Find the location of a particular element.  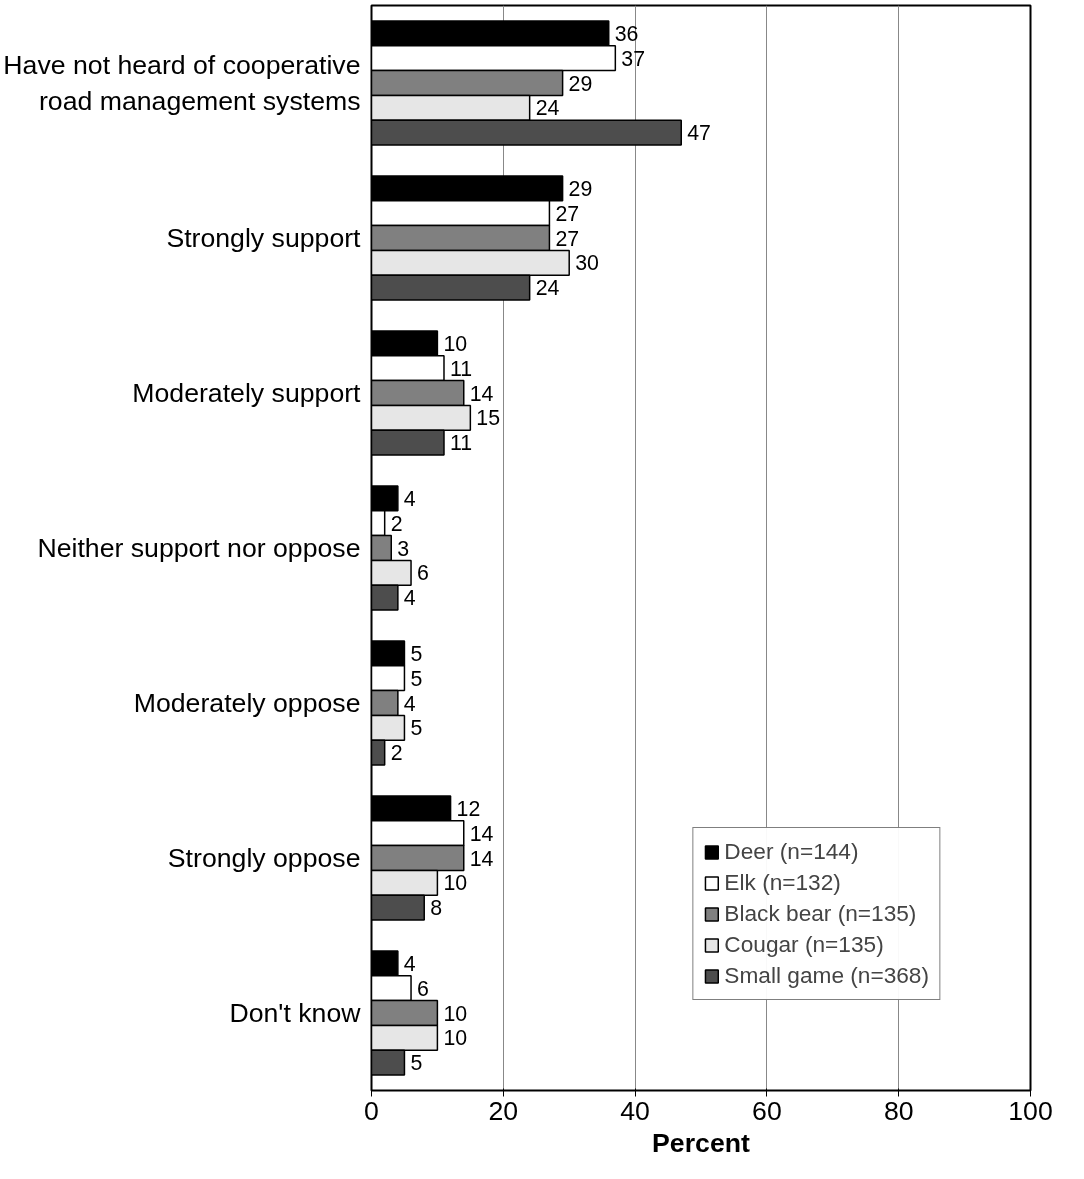

legend-label: Small game (n=368) is located at coordinates (826, 975).